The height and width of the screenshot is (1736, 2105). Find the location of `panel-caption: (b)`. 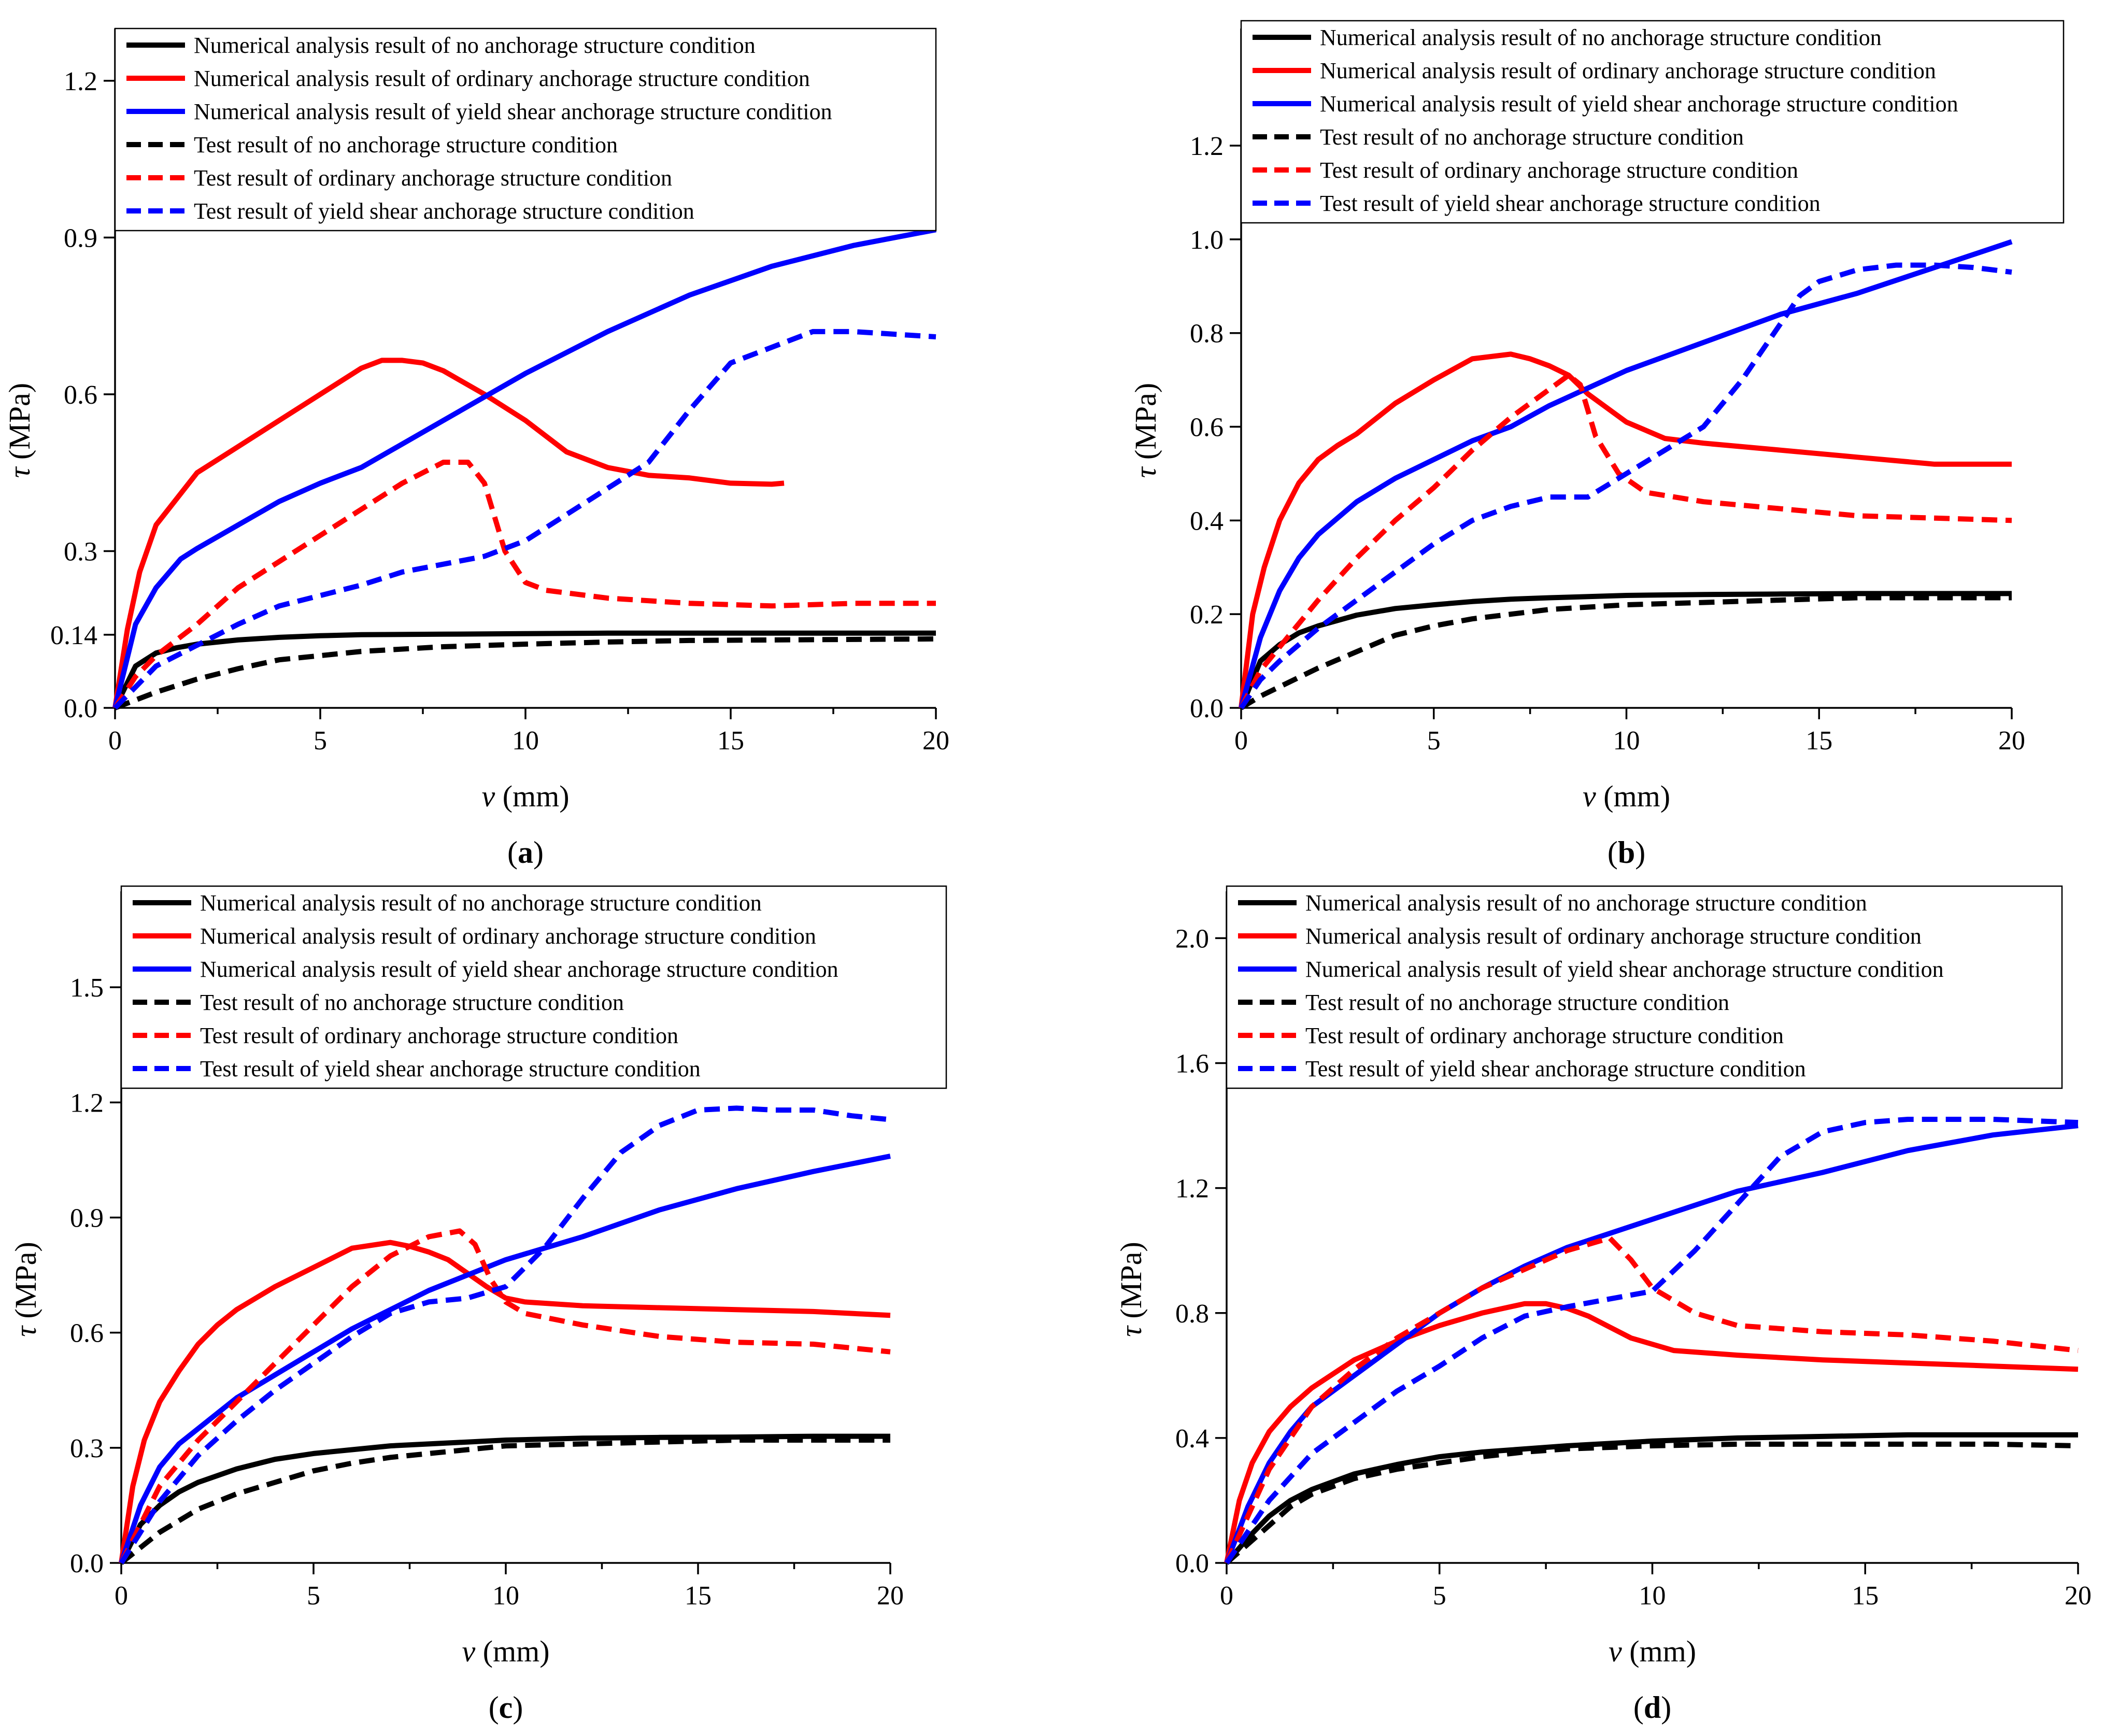

panel-caption: (b) is located at coordinates (1626, 852).